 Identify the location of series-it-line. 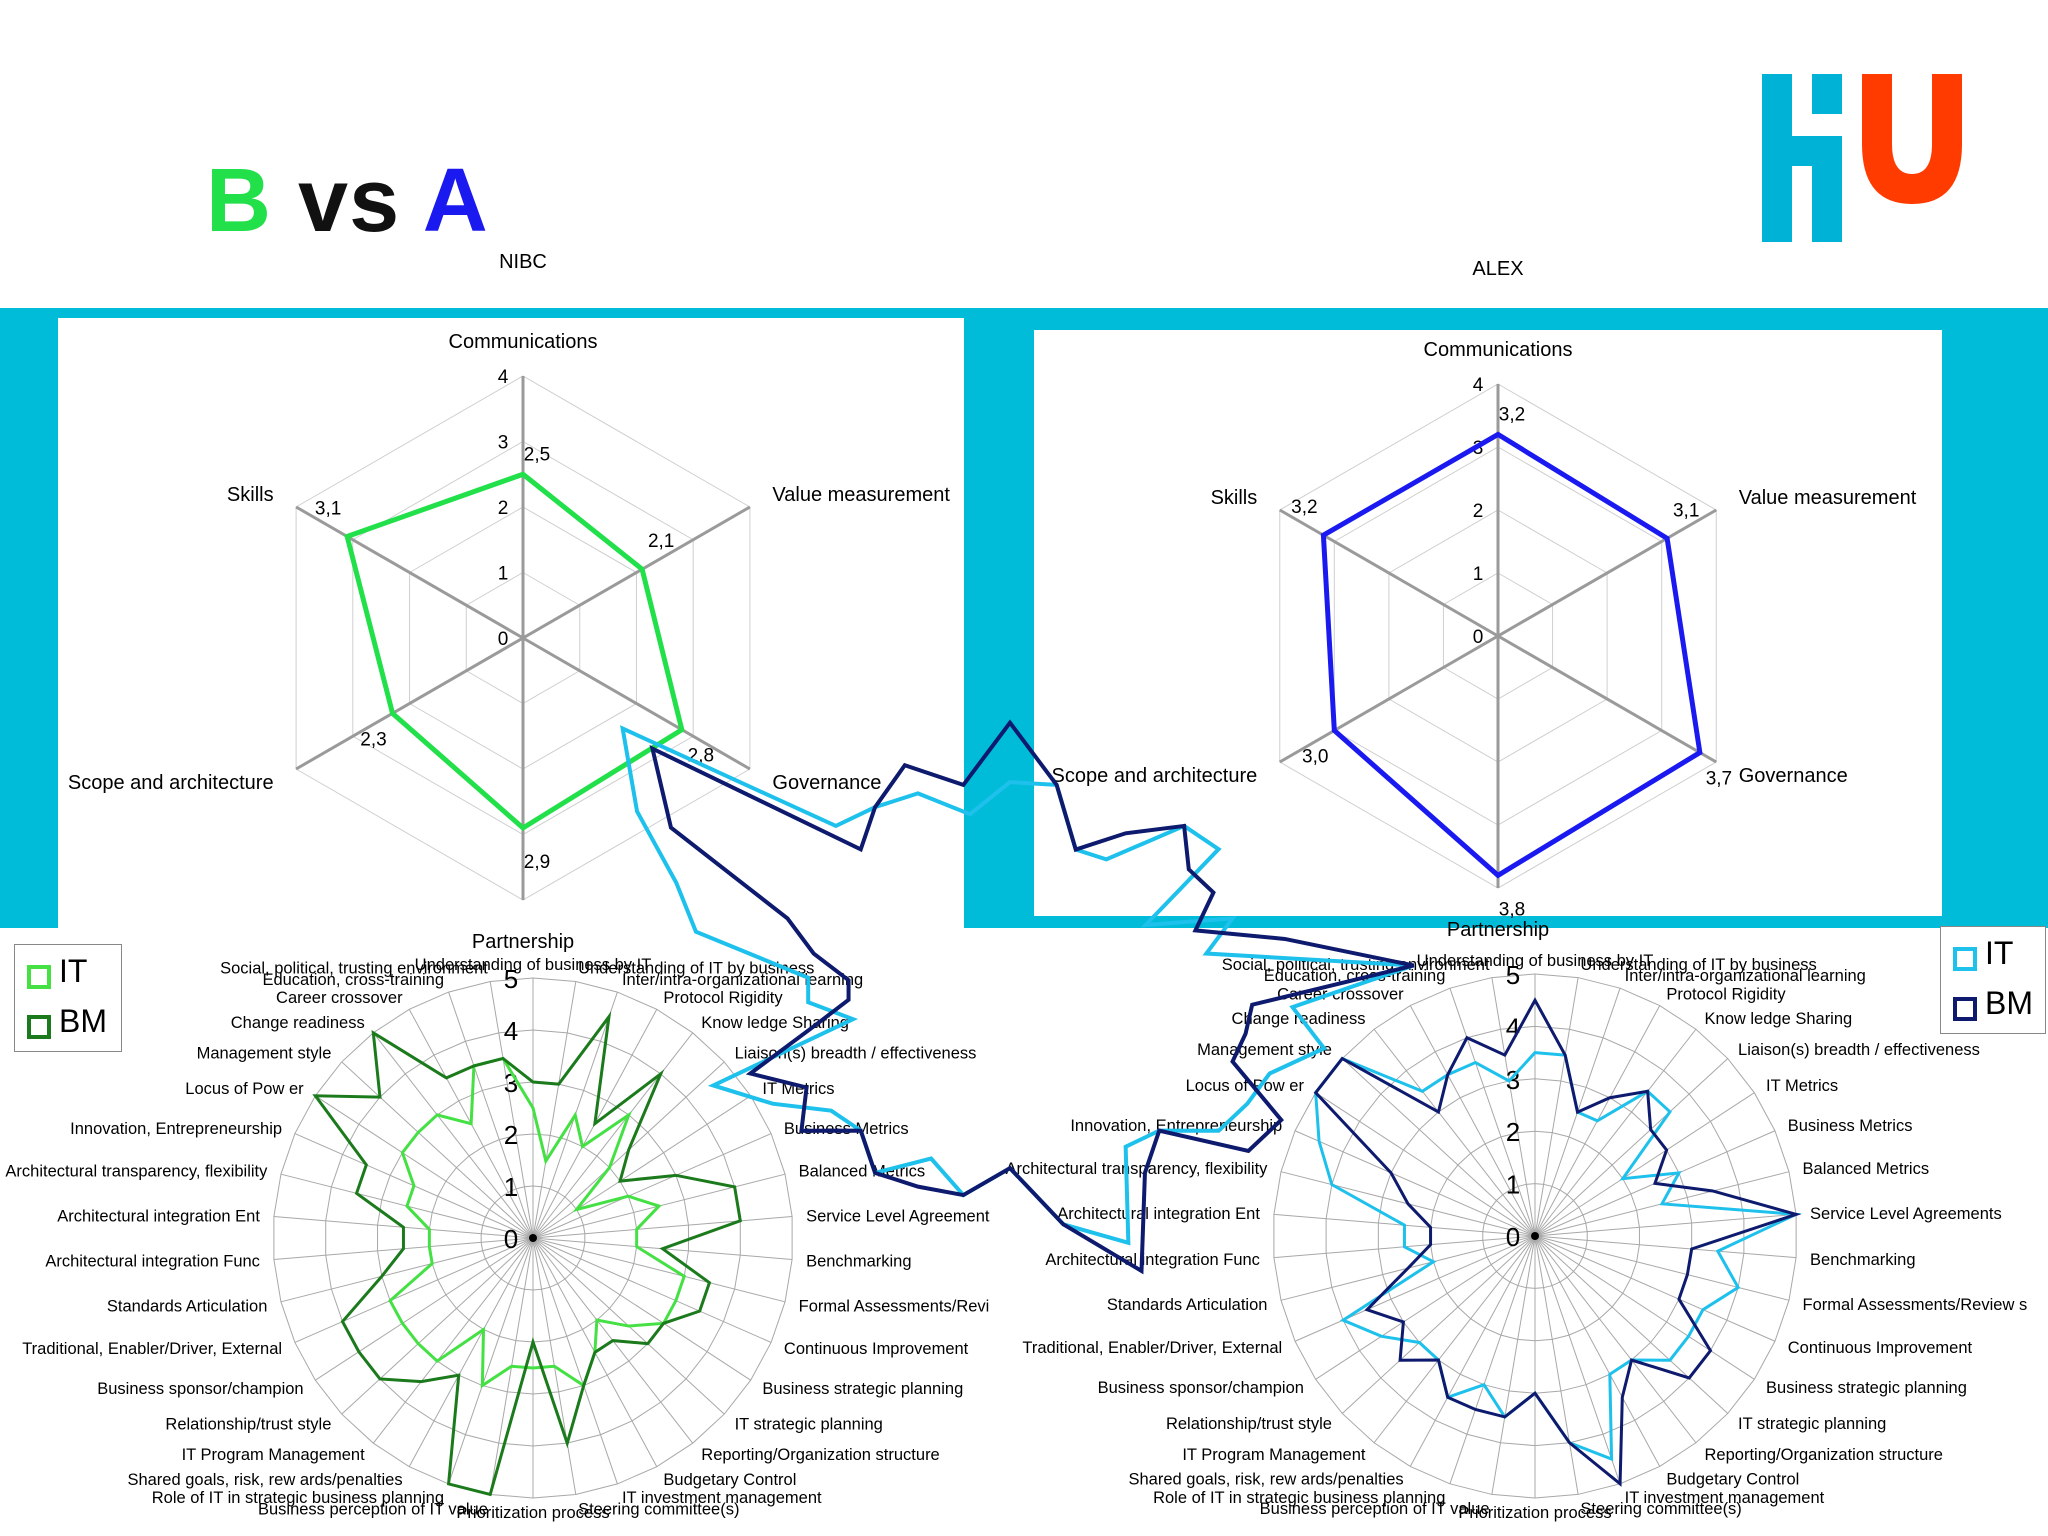
(537, 1222).